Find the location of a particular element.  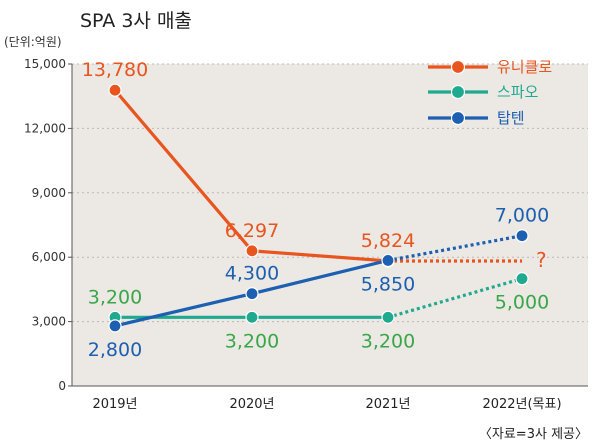

data-label: 2,800 is located at coordinates (115, 350).